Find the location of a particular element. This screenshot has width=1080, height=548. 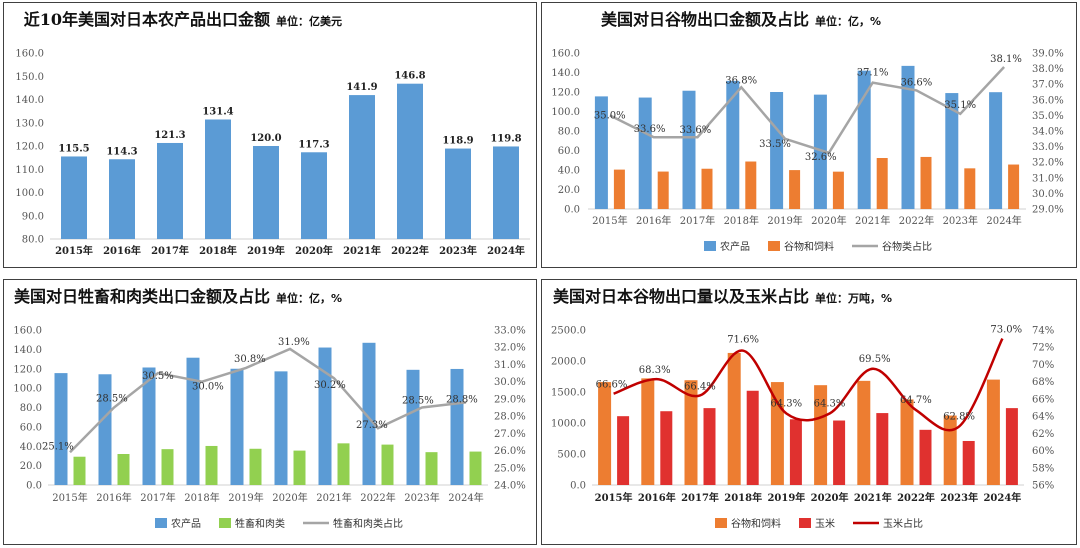

y2-tick-label: 66% is located at coordinates (1043, 399).